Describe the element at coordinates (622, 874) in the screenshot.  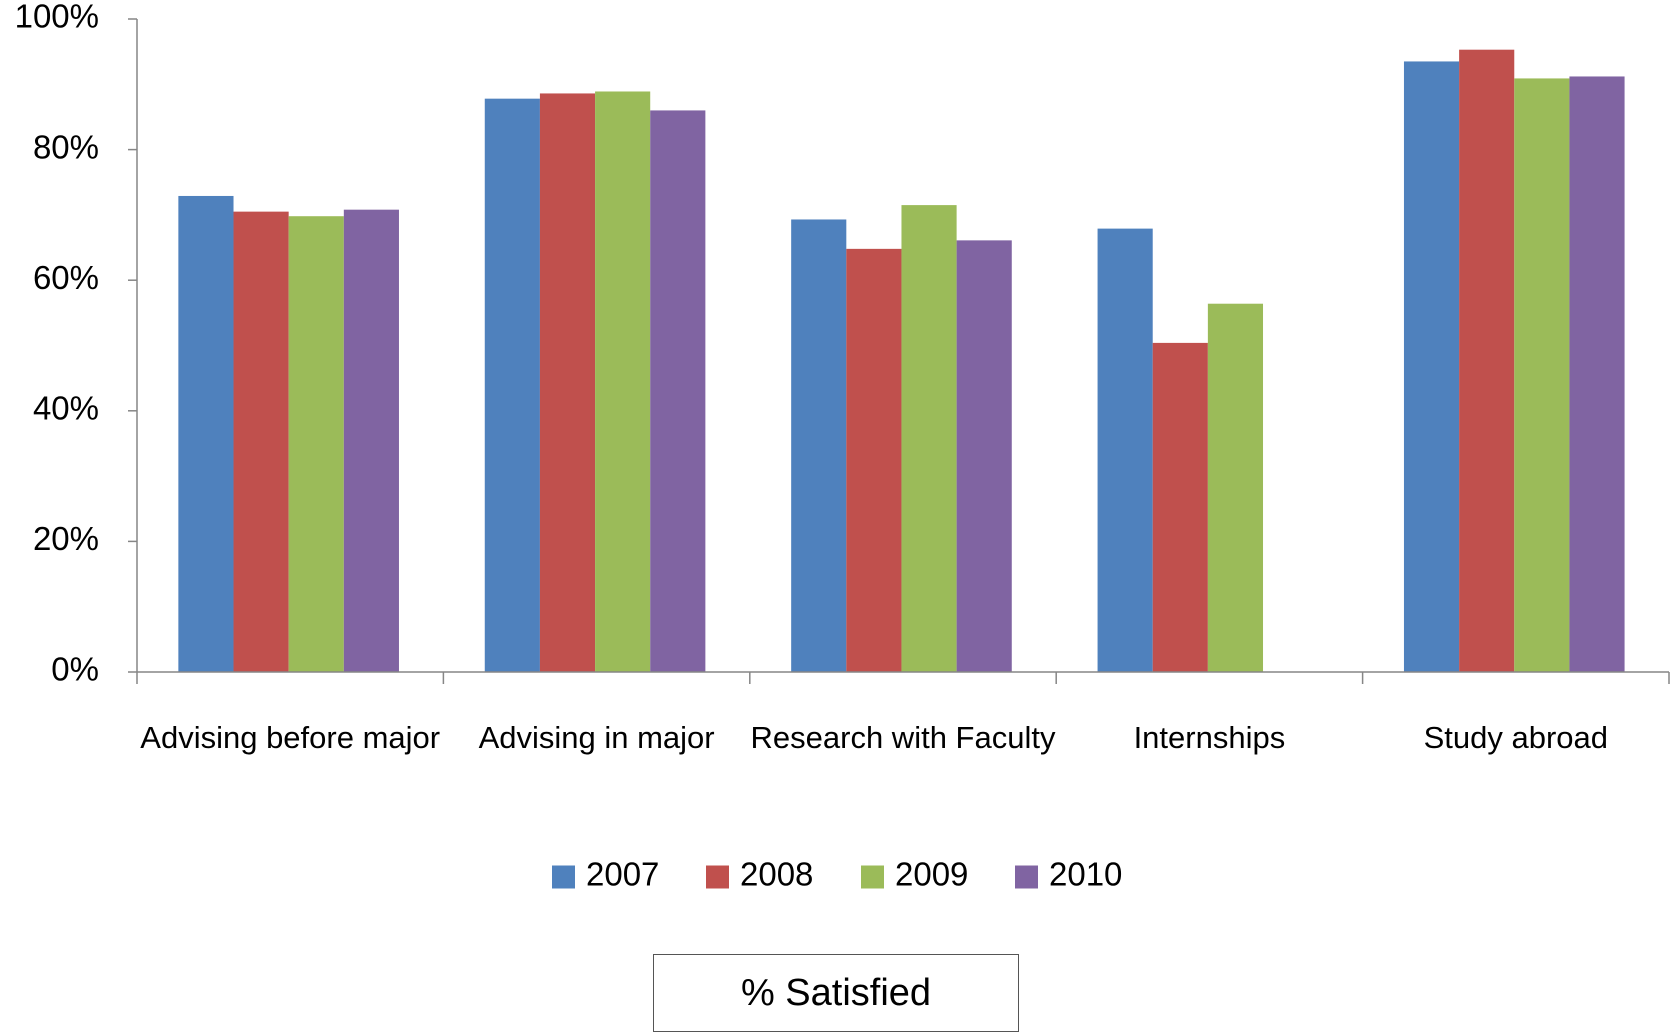
I see `legend-label: 2007` at that location.